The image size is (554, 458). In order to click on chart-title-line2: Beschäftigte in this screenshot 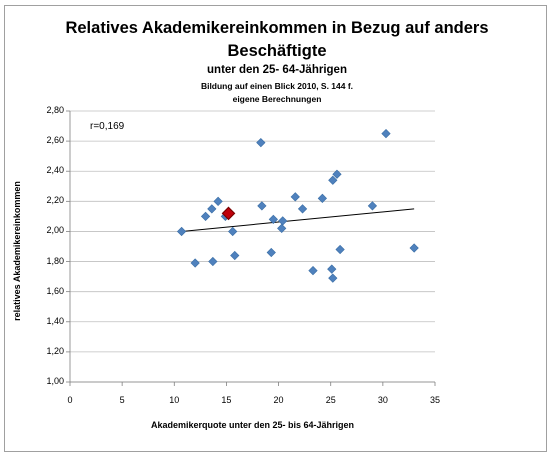, I will do `click(277, 51)`.